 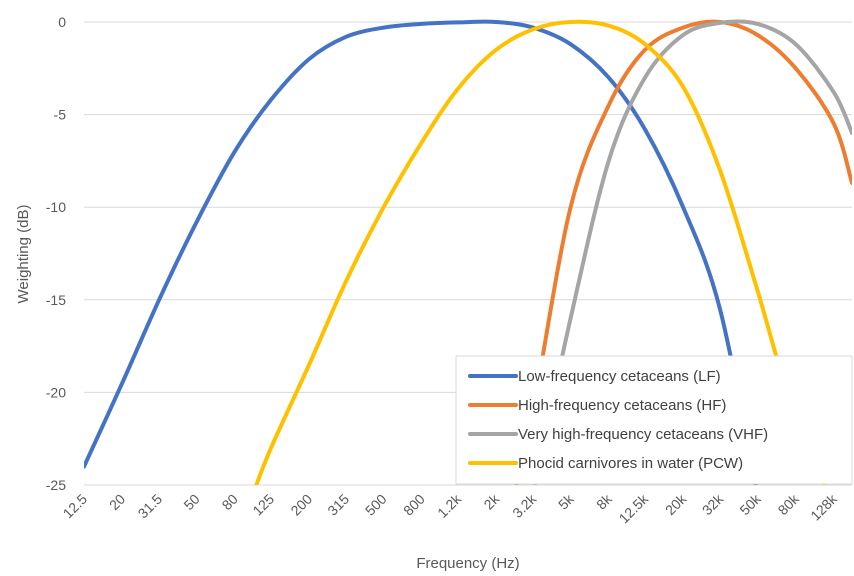 I want to click on y-axis-title: Weighting (dB), so click(x=23, y=254).